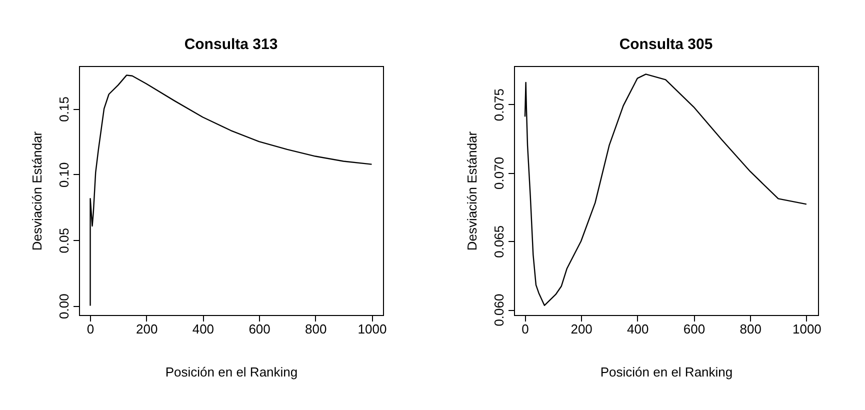 The image size is (865, 410). I want to click on y-tick-label: 0.15, so click(64, 109).